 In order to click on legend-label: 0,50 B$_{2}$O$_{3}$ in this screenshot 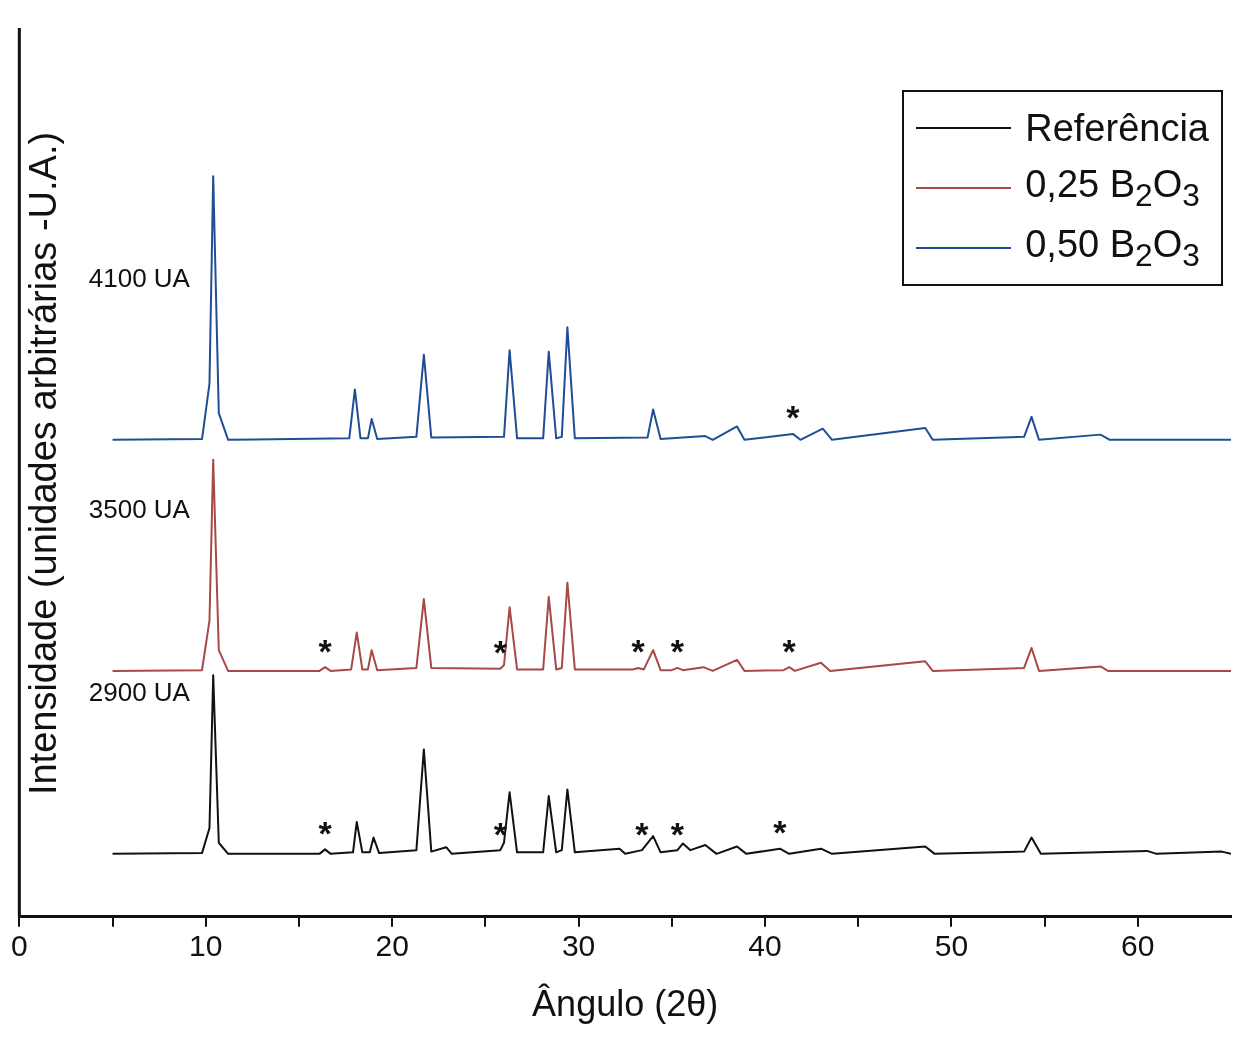, I will do `click(1112, 248)`.